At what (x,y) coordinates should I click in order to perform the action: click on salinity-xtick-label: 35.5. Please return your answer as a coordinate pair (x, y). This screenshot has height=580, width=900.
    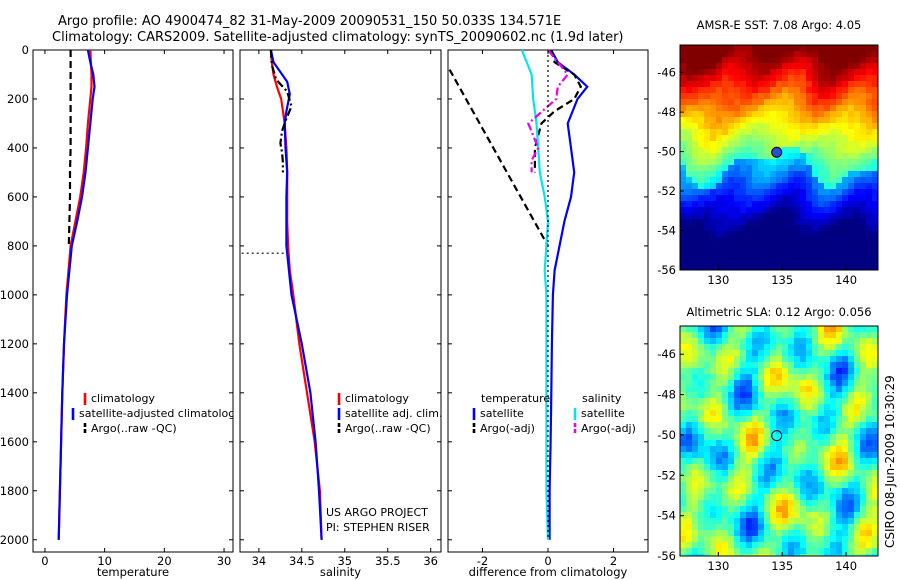
    Looking at the image, I should click on (388, 561).